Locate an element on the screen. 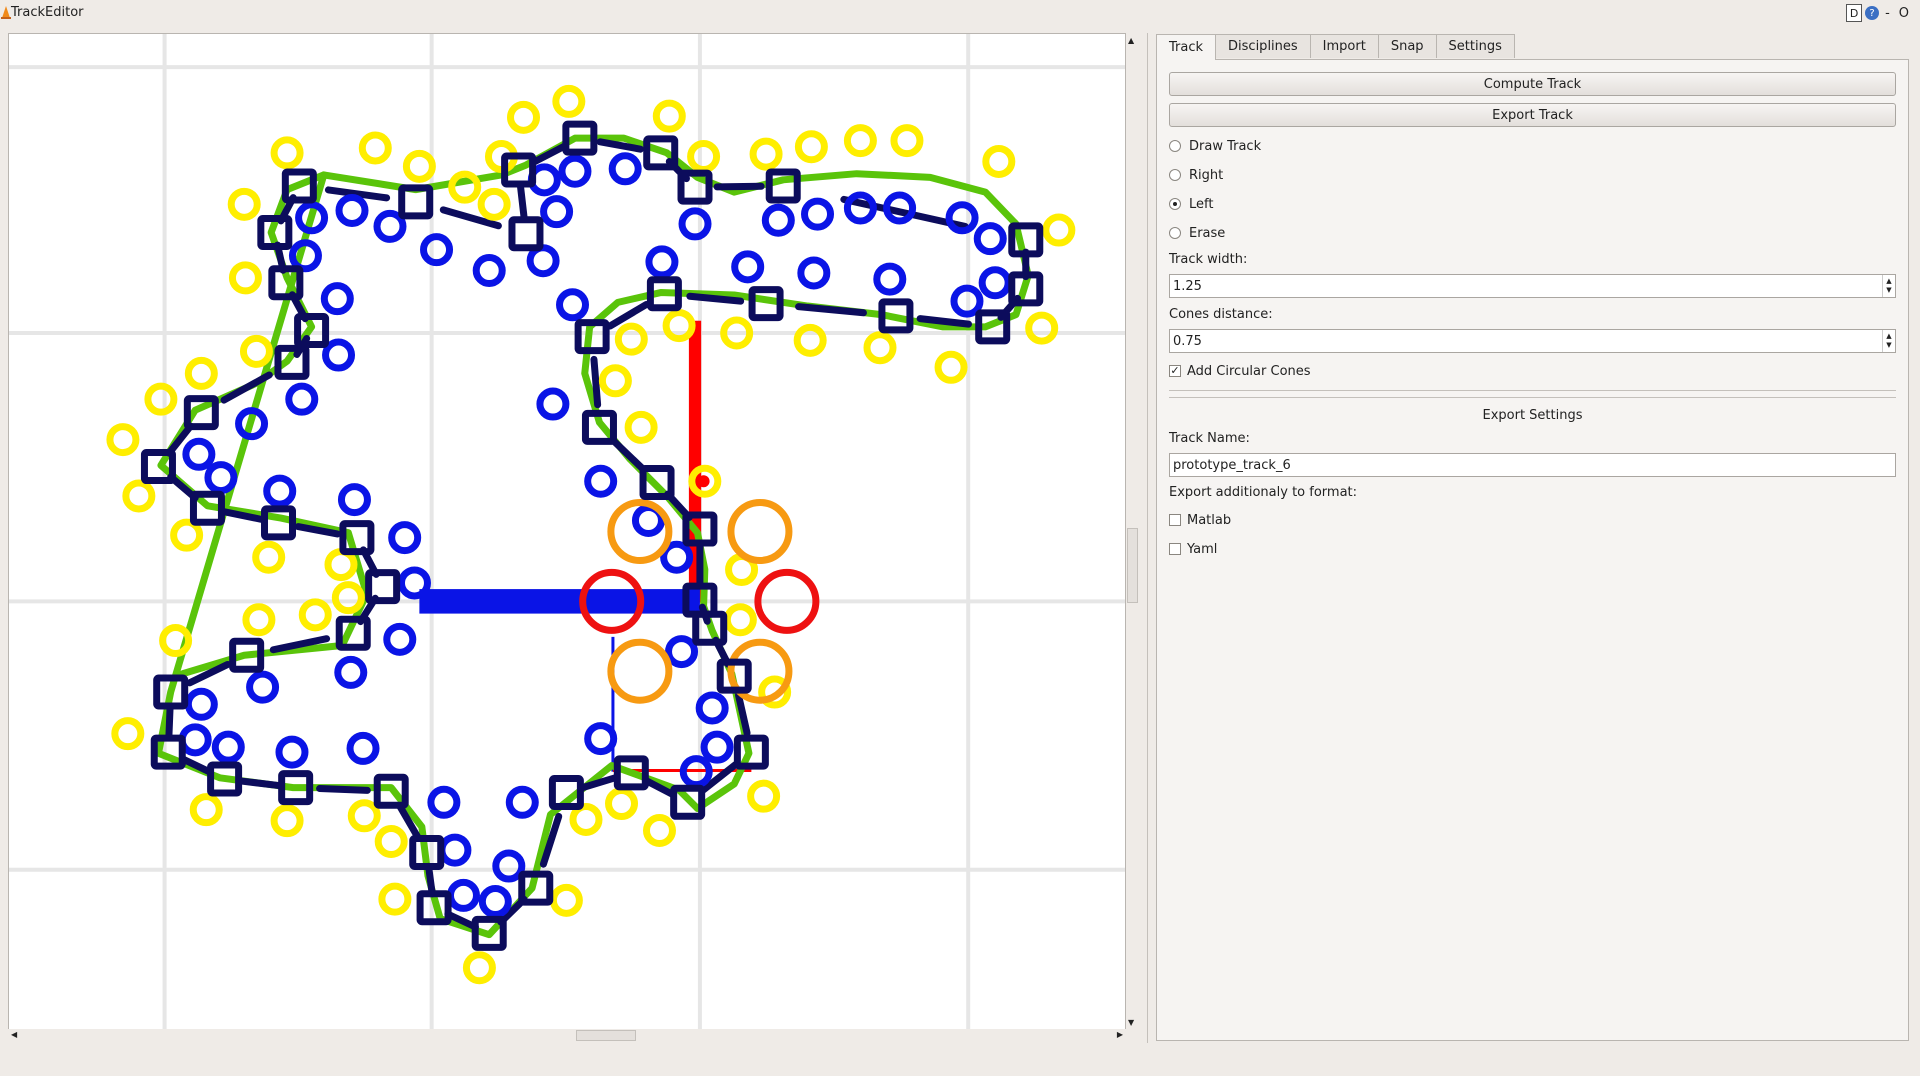 This screenshot has width=1920, height=1076. tab-track: Track is located at coordinates (1186, 47).